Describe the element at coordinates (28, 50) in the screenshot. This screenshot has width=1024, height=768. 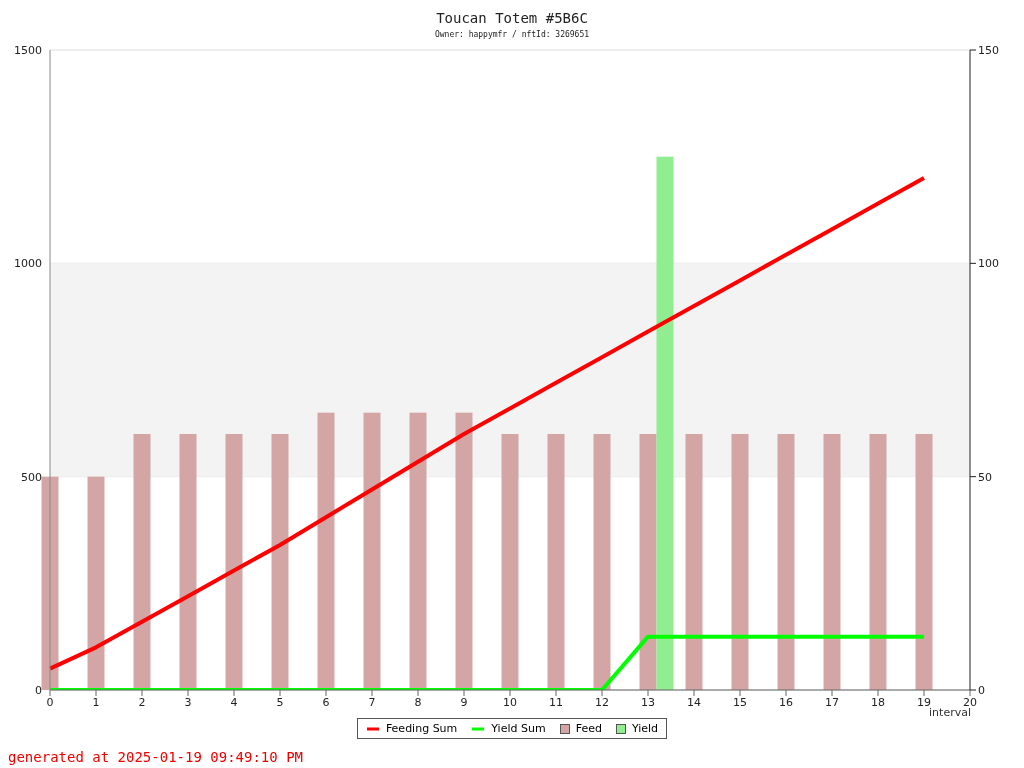
I see `y-tick-label: 1500` at that location.